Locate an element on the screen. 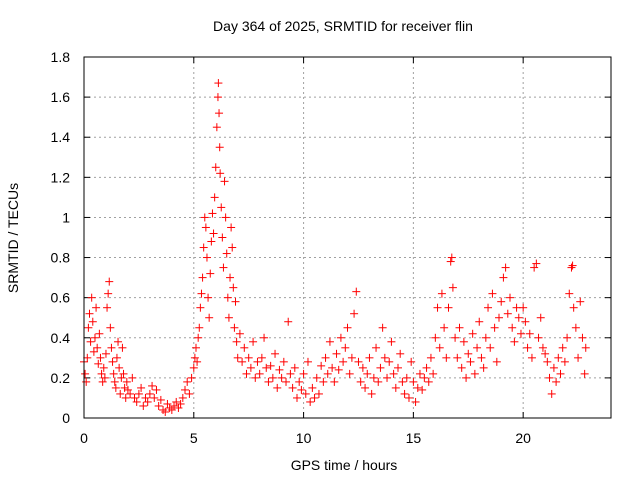  y-tick-label: 0.6 is located at coordinates (61, 298).